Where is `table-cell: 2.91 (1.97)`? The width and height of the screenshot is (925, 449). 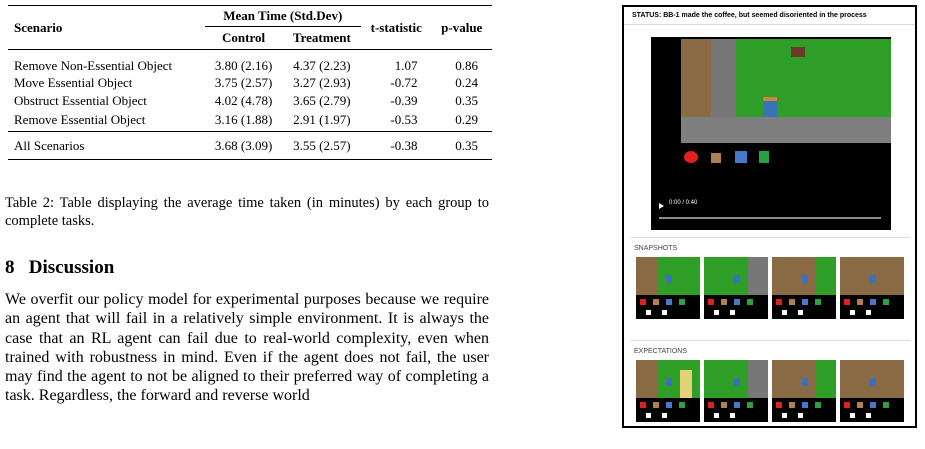 table-cell: 2.91 (1.97) is located at coordinates (322, 120).